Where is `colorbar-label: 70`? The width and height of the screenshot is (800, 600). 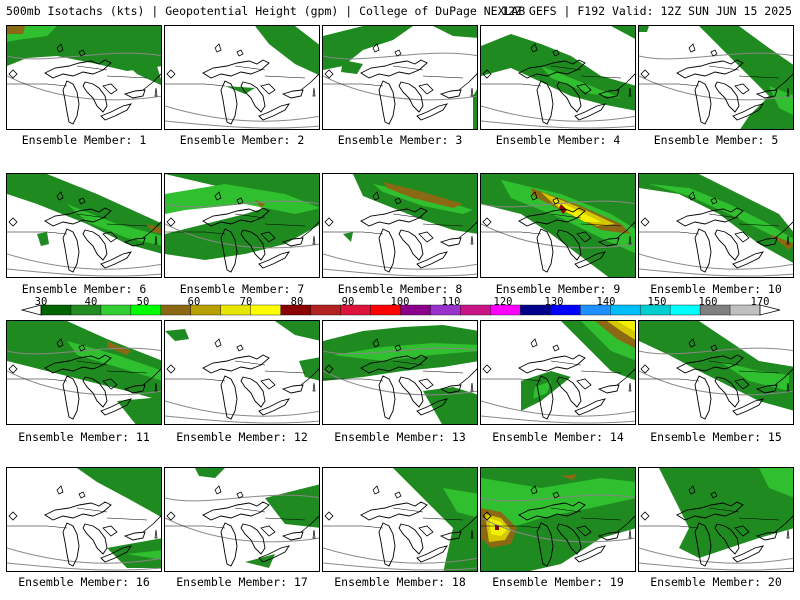
colorbar-label: 70 is located at coordinates (246, 302).